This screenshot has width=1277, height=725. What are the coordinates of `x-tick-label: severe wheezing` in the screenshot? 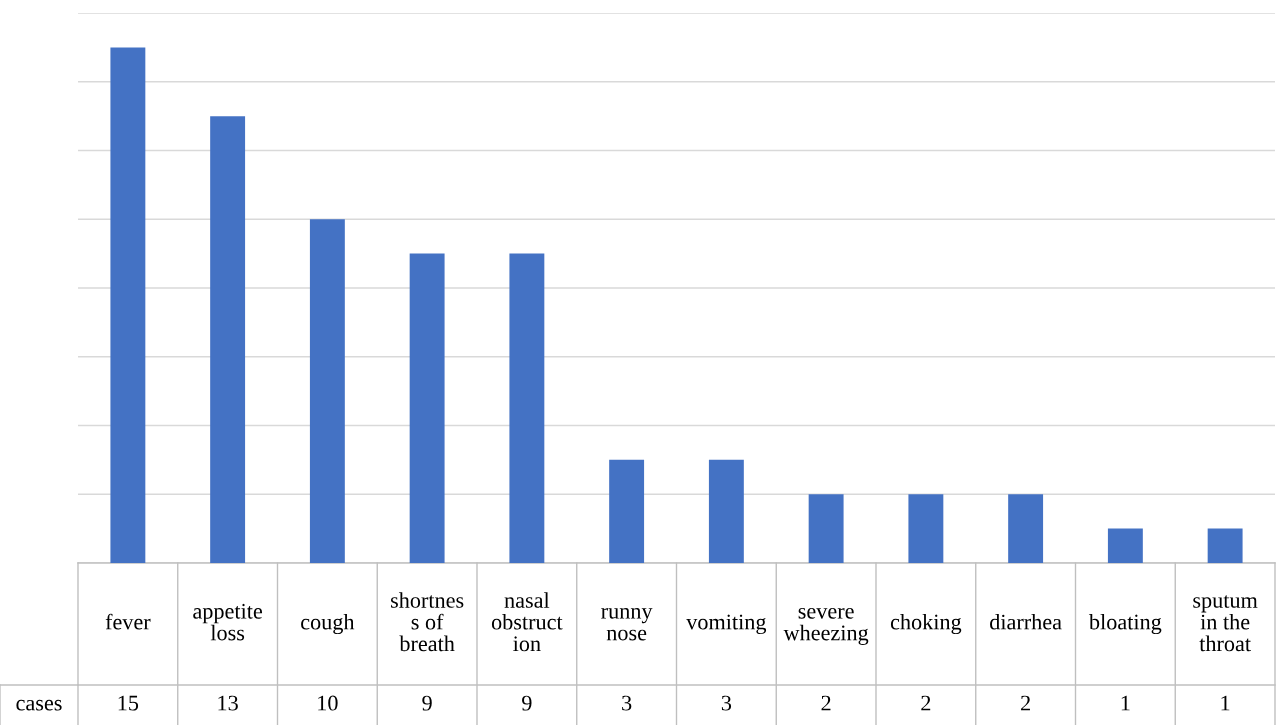 It's located at (826, 626).